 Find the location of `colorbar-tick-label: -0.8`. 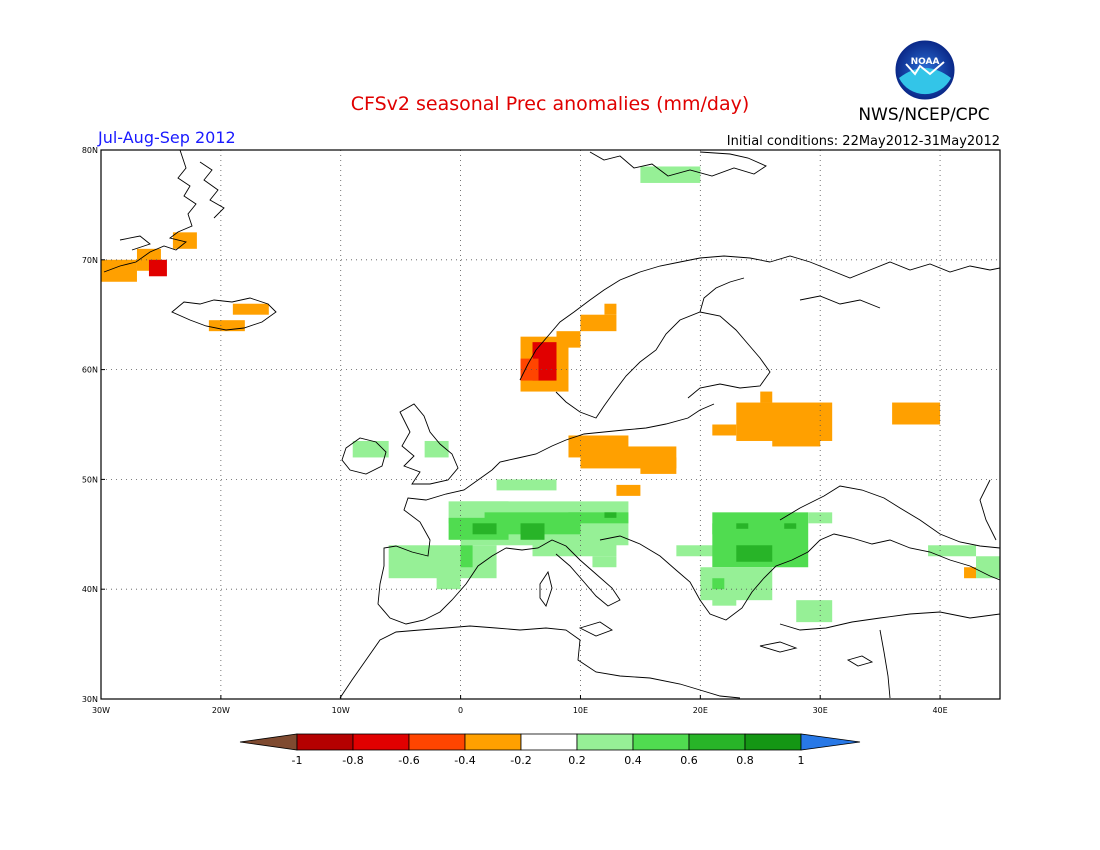

colorbar-tick-label: -0.8 is located at coordinates (352, 760).